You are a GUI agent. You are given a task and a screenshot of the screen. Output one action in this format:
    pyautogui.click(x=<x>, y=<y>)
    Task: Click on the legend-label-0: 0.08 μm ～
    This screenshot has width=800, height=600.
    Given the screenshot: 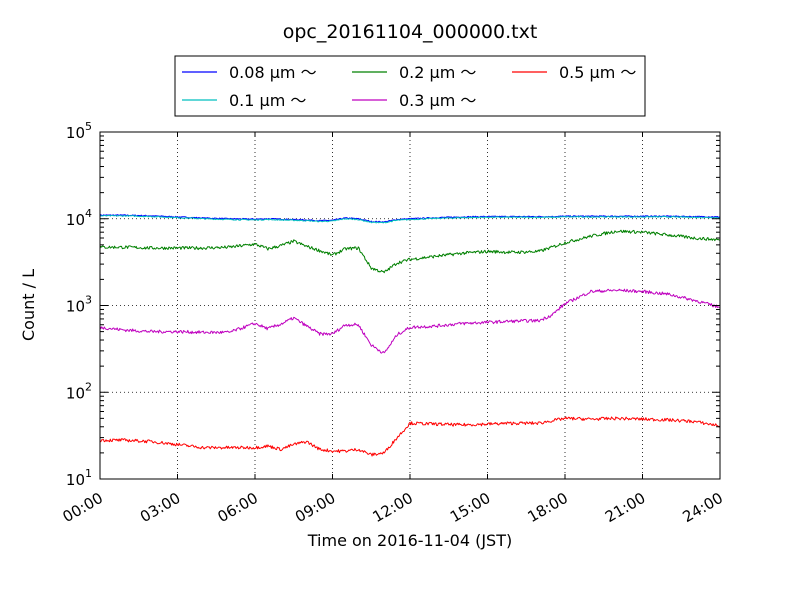 What is the action you would take?
    pyautogui.click(x=273, y=72)
    